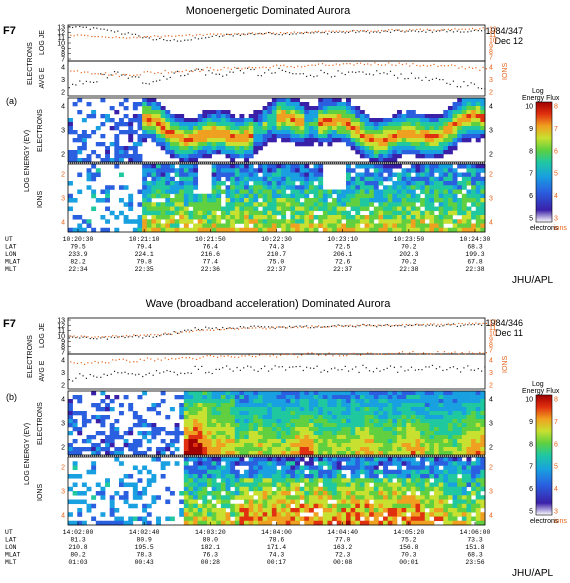  Describe the element at coordinates (63, 60) in the screenshot. I see `y-tick-label: 7` at that location.